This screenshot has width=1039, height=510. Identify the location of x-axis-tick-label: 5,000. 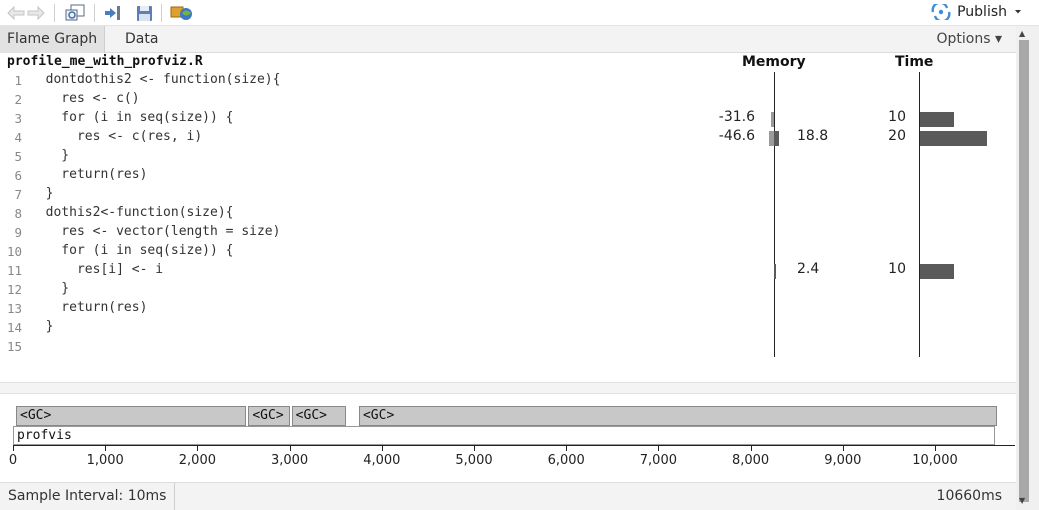
(474, 460).